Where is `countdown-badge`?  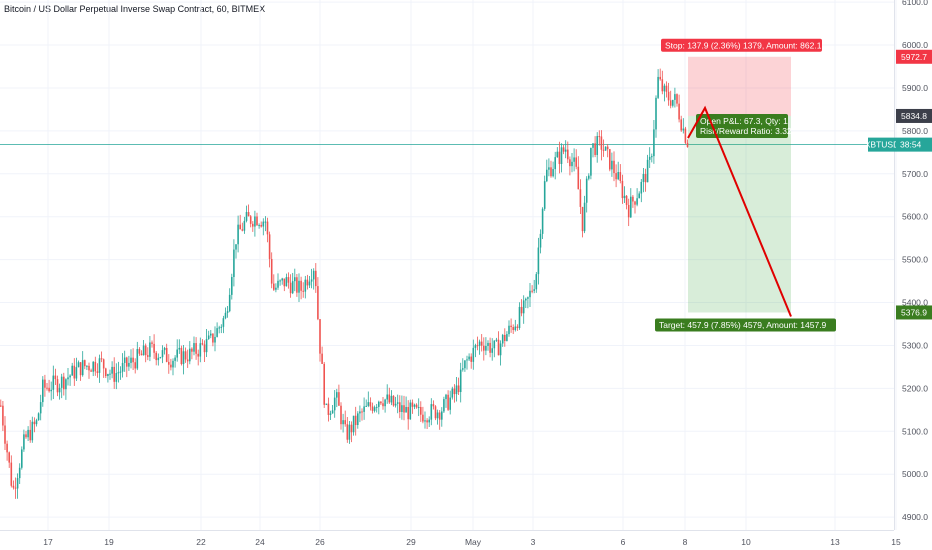
countdown-badge is located at coordinates (914, 144).